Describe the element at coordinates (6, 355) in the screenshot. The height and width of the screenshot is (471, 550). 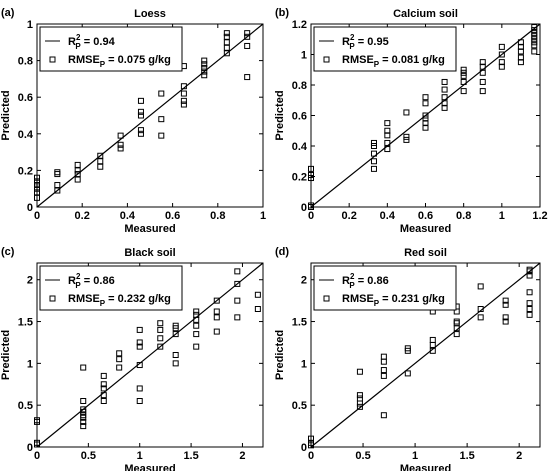
I see `y-axis-label: Predicted` at that location.